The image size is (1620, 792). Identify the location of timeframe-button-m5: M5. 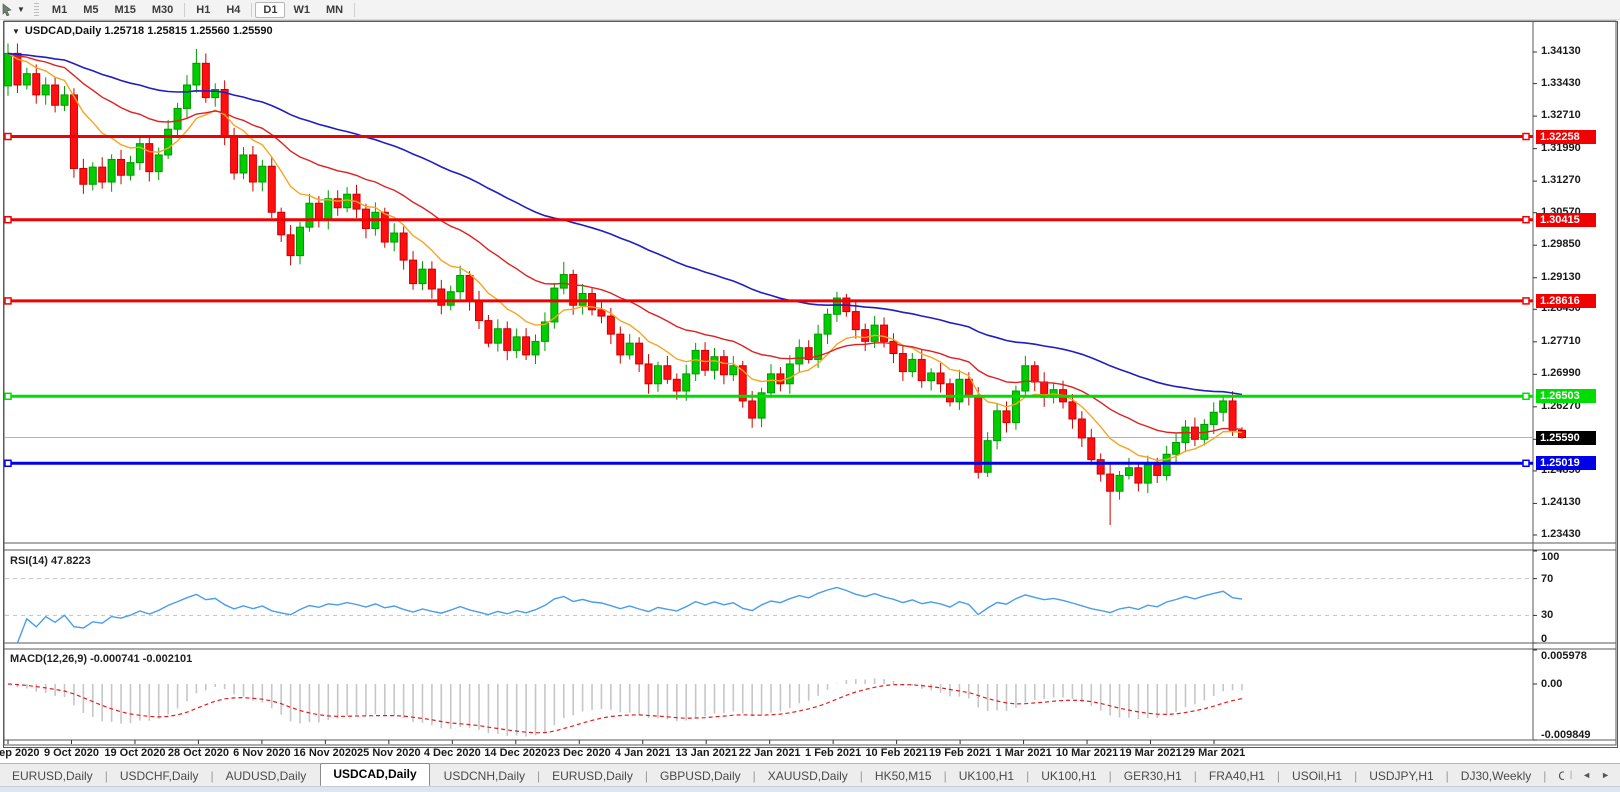
(91, 9).